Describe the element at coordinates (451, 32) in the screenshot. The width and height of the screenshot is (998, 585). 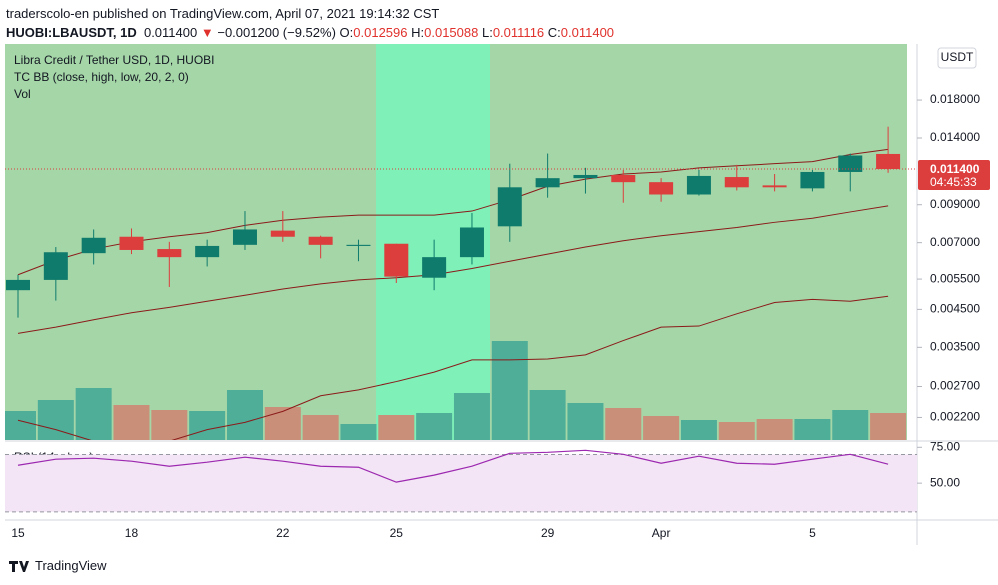
I see `h-value: 0.015088` at that location.